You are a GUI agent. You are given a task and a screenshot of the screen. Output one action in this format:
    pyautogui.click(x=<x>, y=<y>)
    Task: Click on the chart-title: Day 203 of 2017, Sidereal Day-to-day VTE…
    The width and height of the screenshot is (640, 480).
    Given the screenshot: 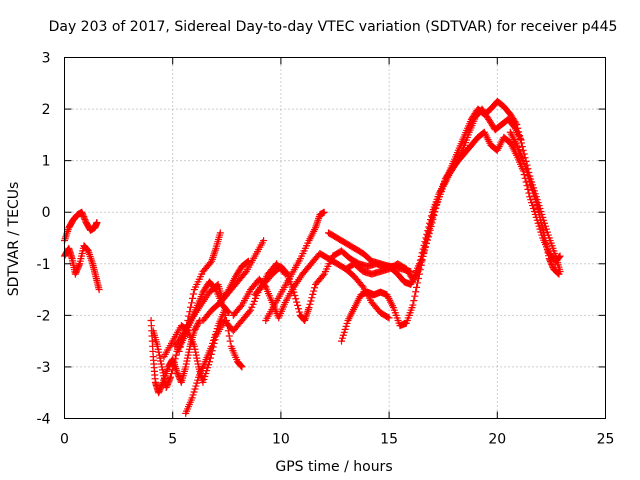 What is the action you would take?
    pyautogui.click(x=333, y=27)
    